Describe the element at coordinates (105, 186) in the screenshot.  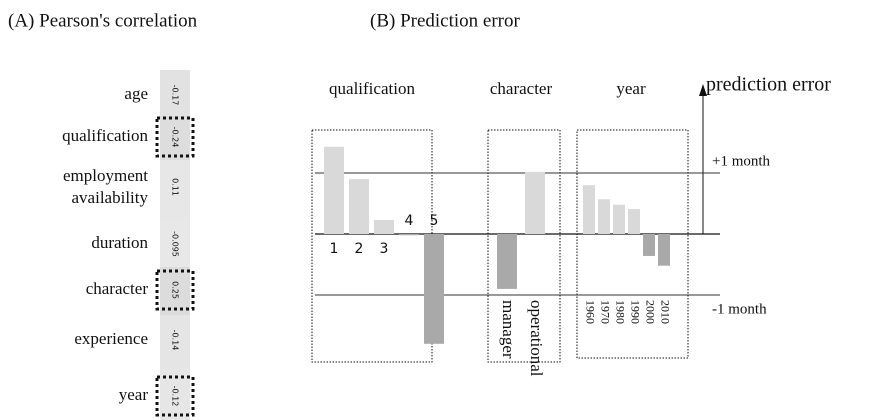
I see `row-label: employment availability` at that location.